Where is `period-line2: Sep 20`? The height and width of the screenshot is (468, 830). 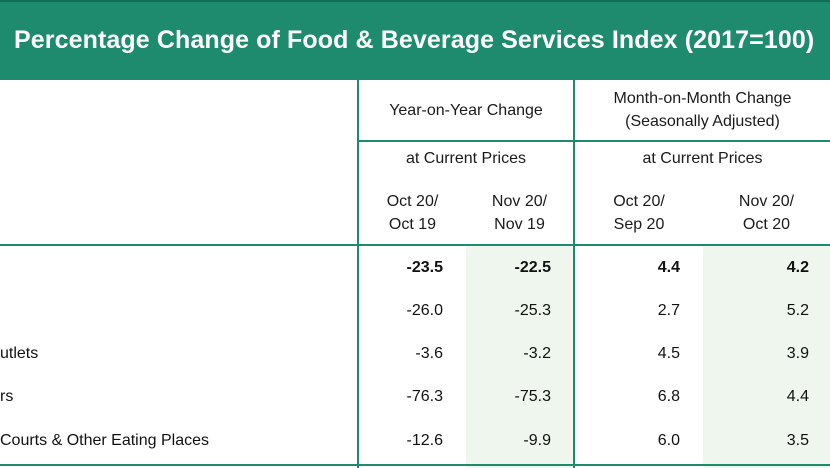 period-line2: Sep 20 is located at coordinates (639, 224).